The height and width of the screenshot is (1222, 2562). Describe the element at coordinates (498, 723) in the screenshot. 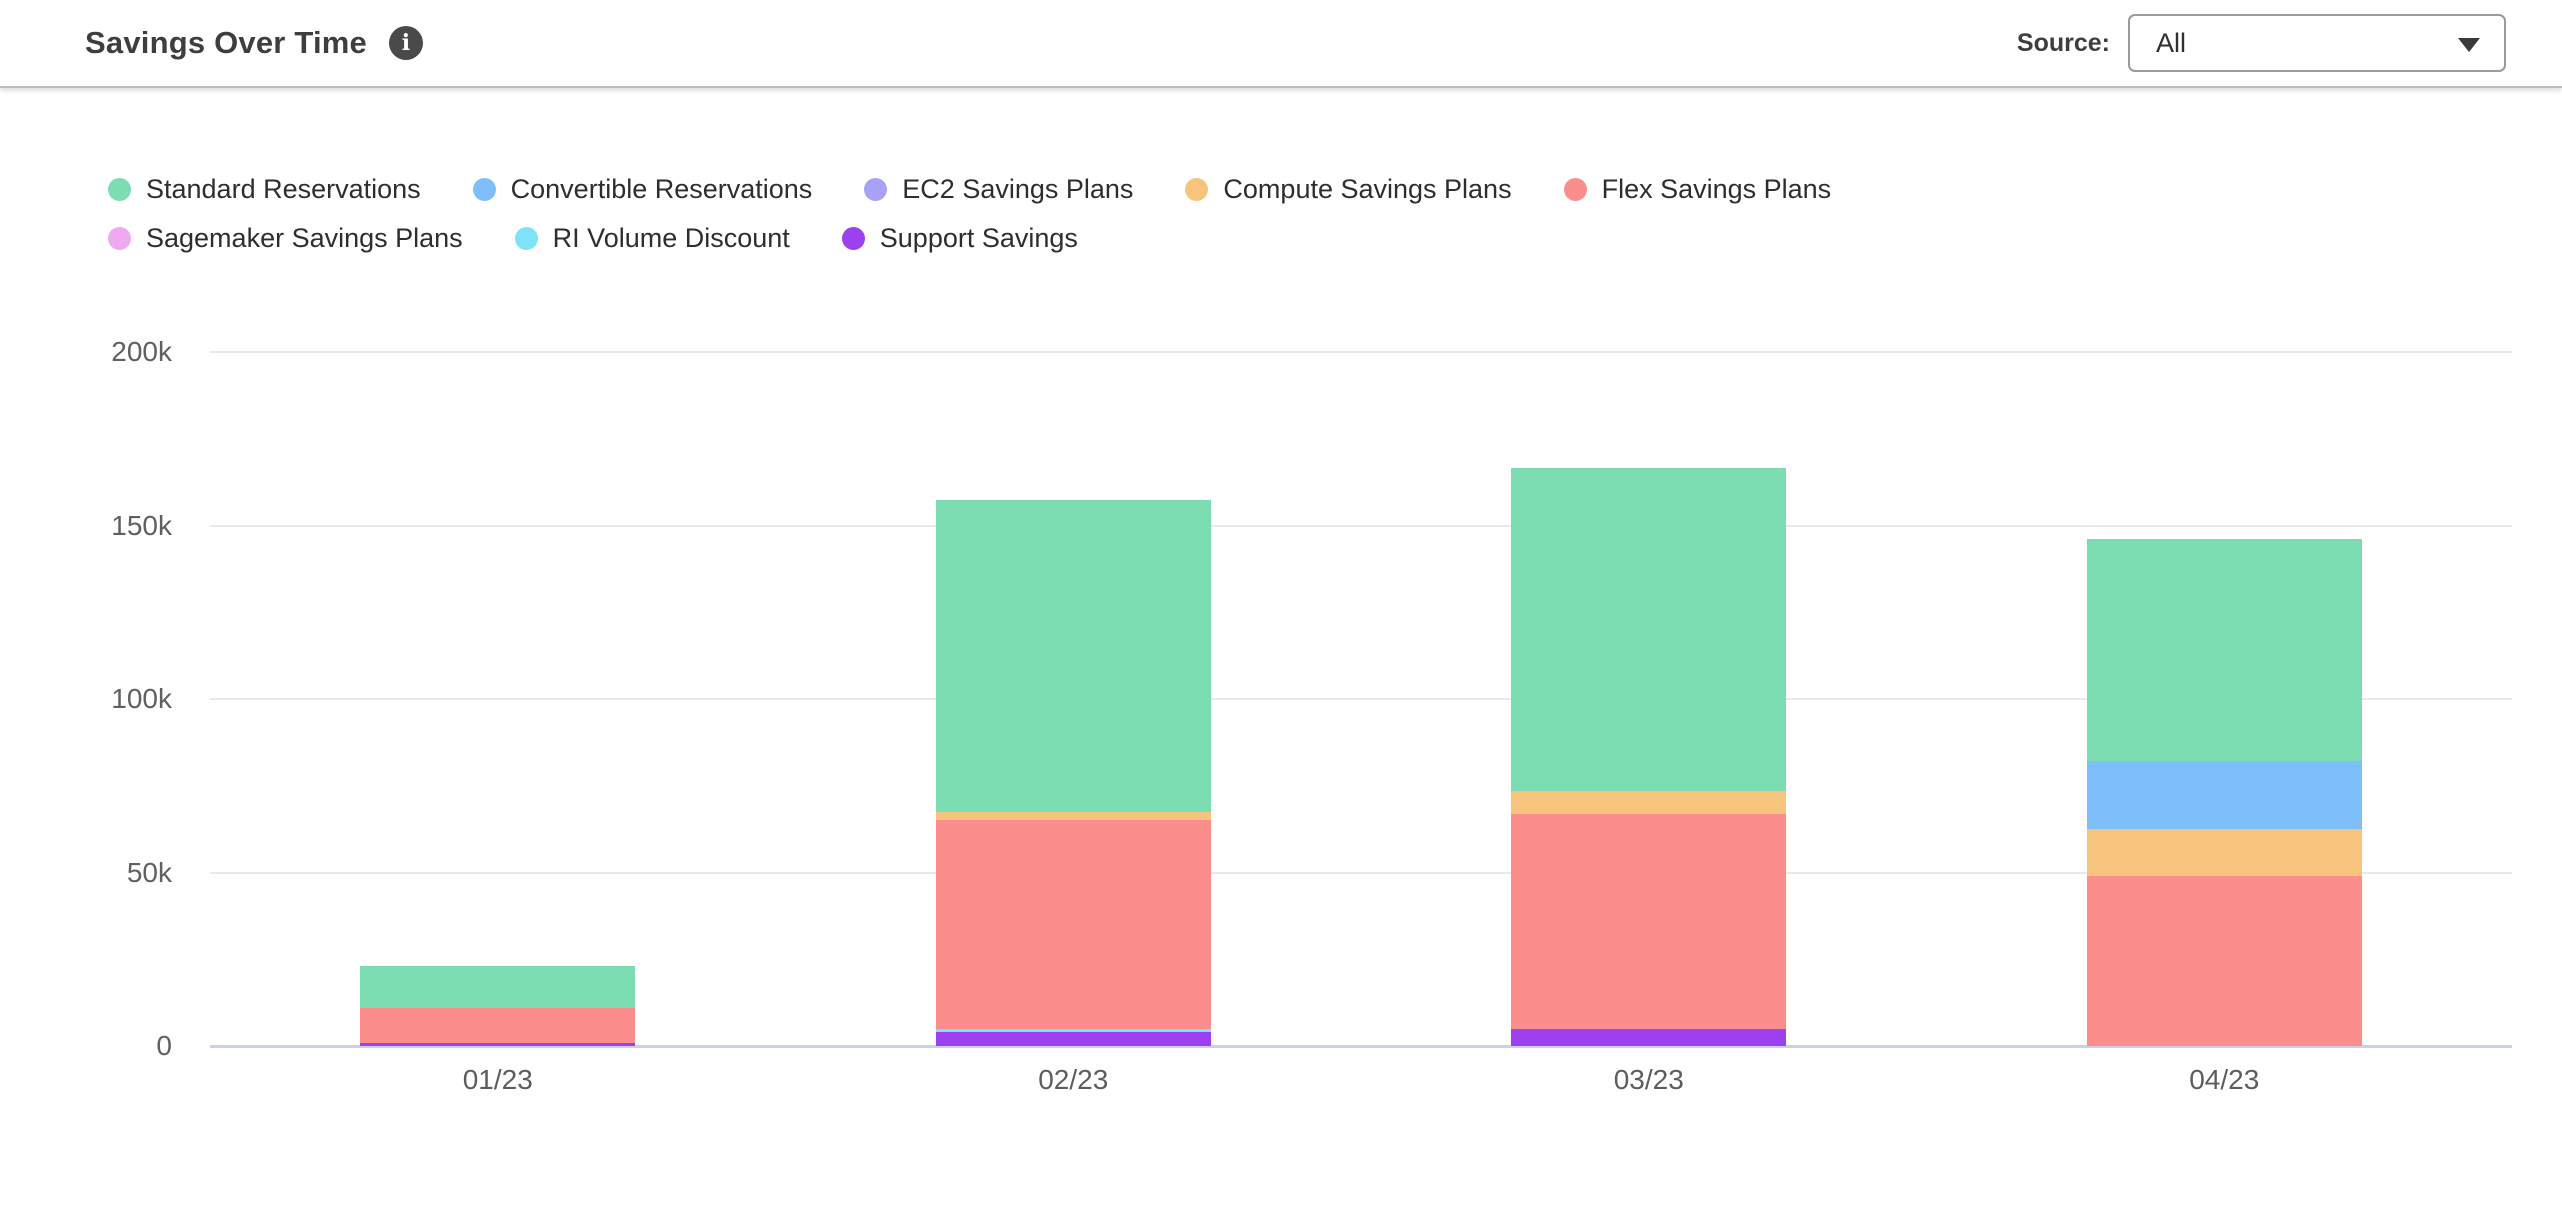

I see `bar-slot: 01/23` at that location.